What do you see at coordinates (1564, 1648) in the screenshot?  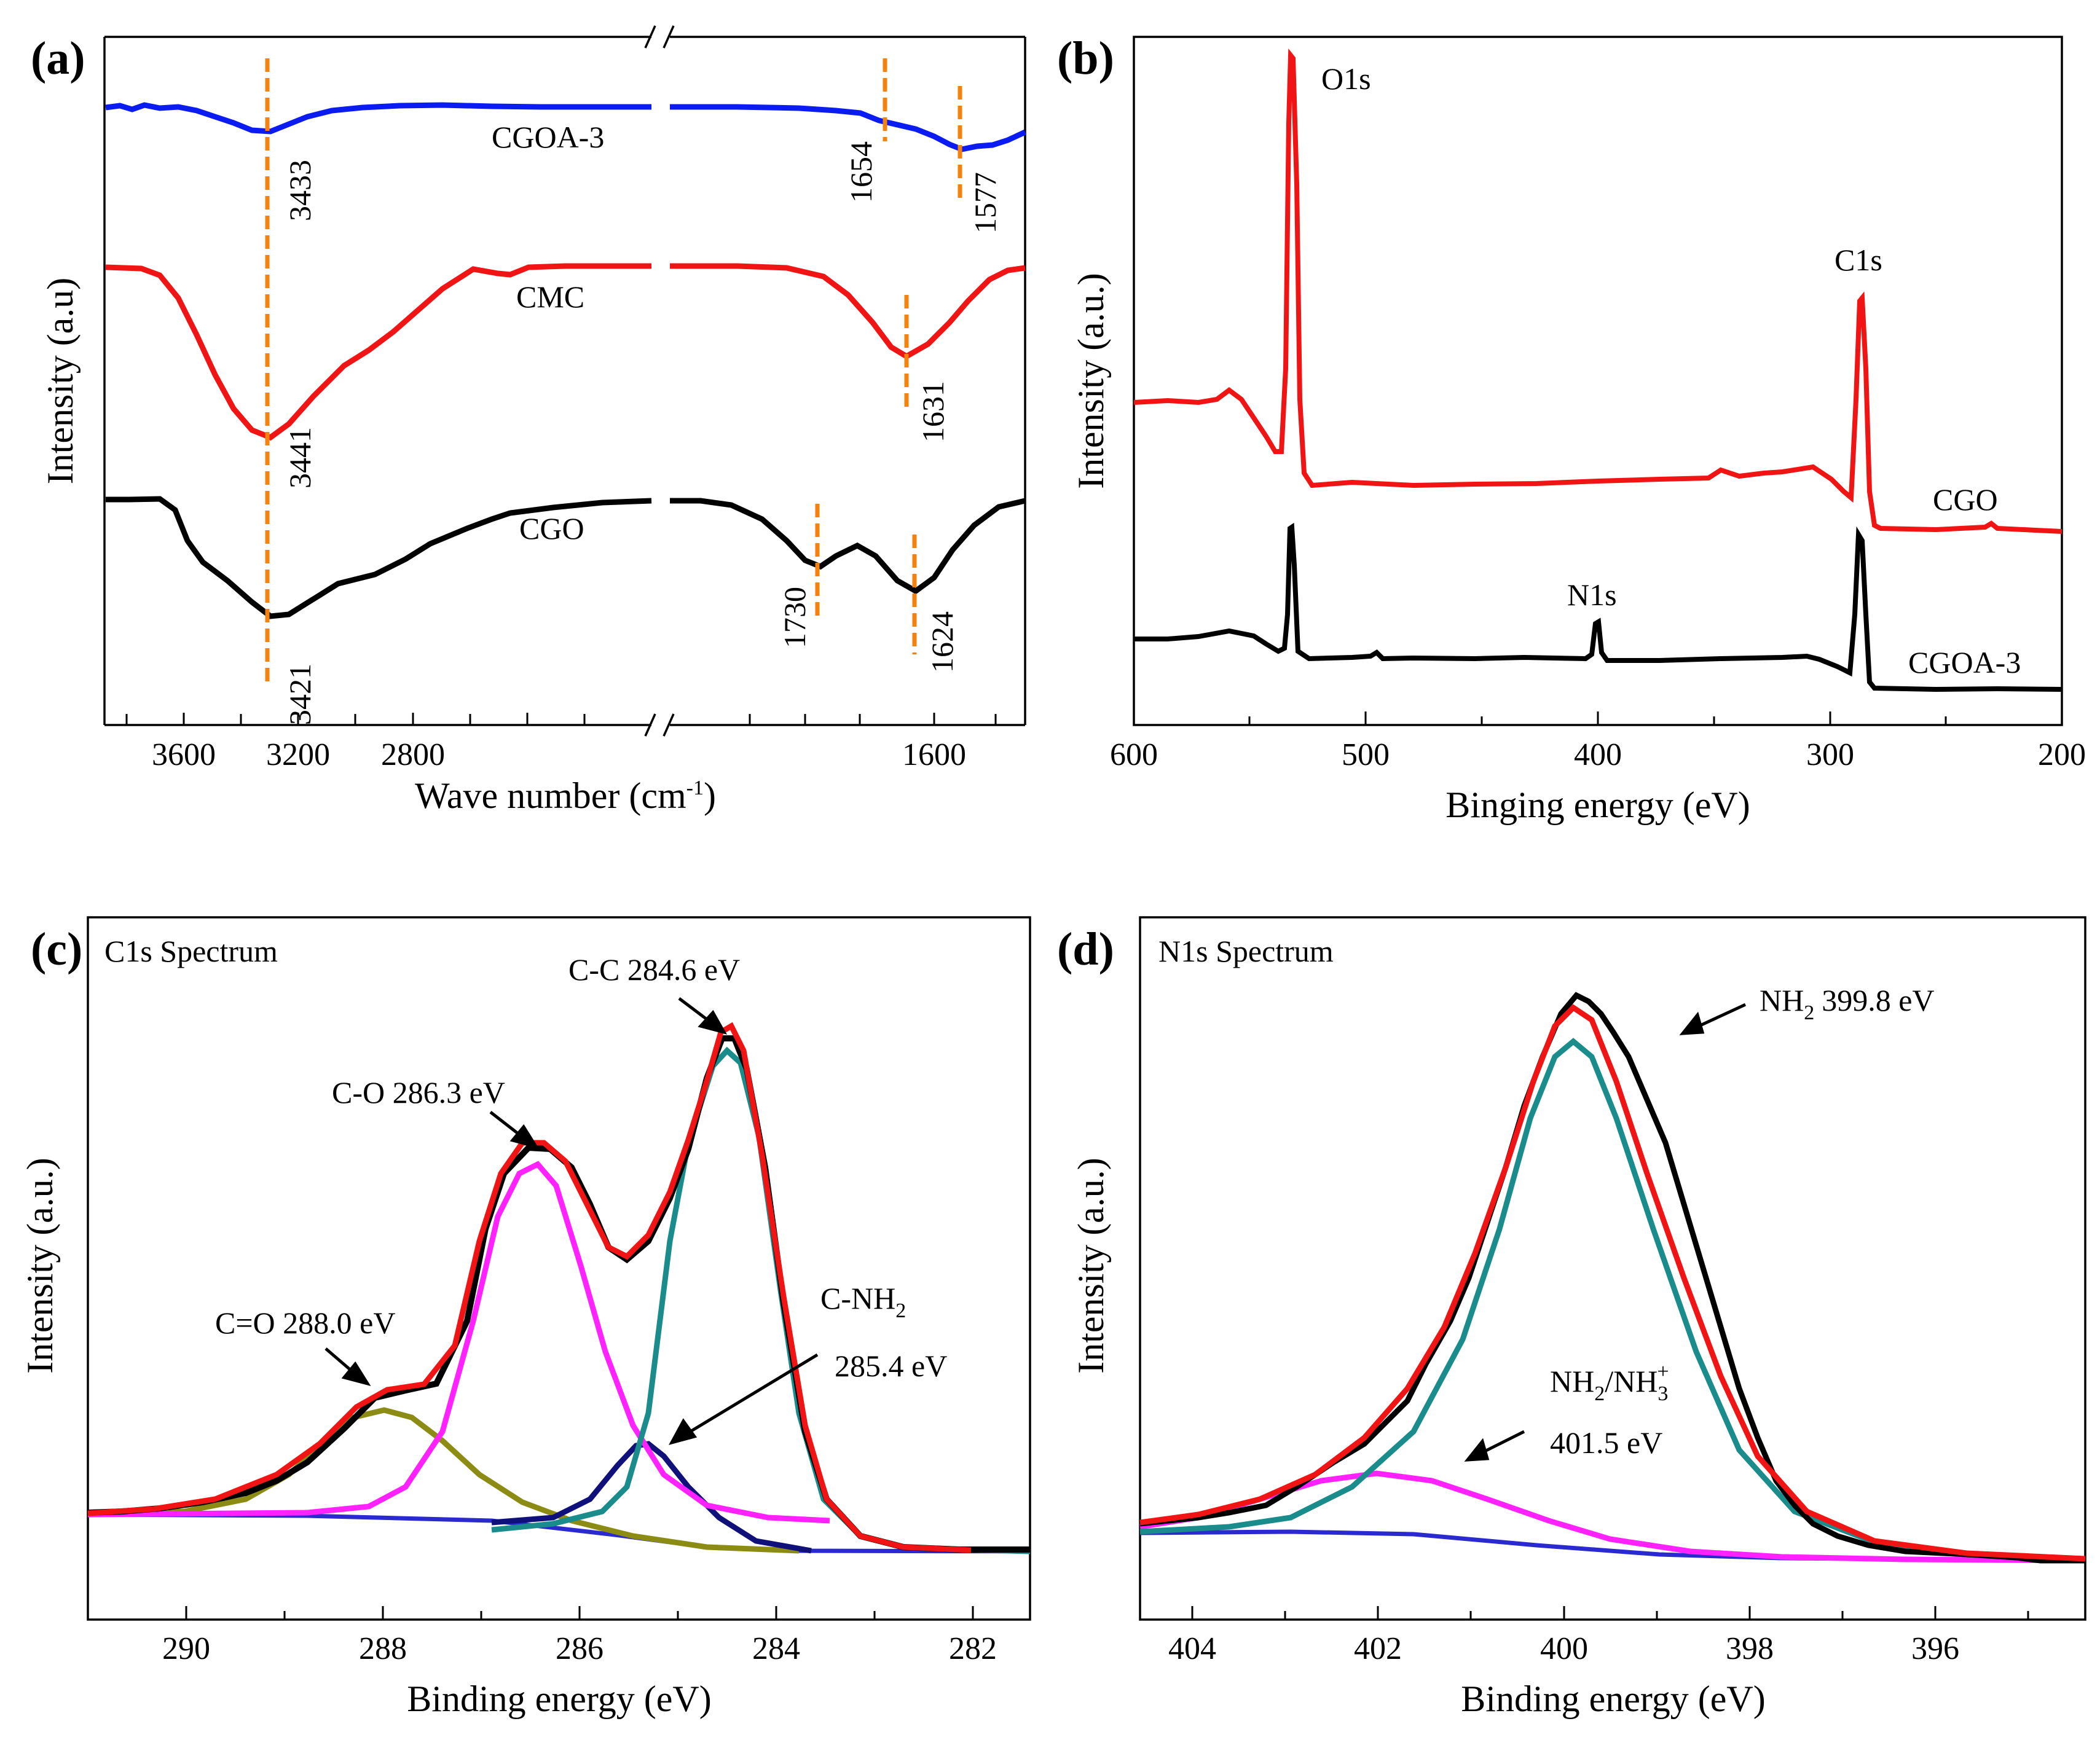 I see `panel-d-xtick-400: 400` at bounding box center [1564, 1648].